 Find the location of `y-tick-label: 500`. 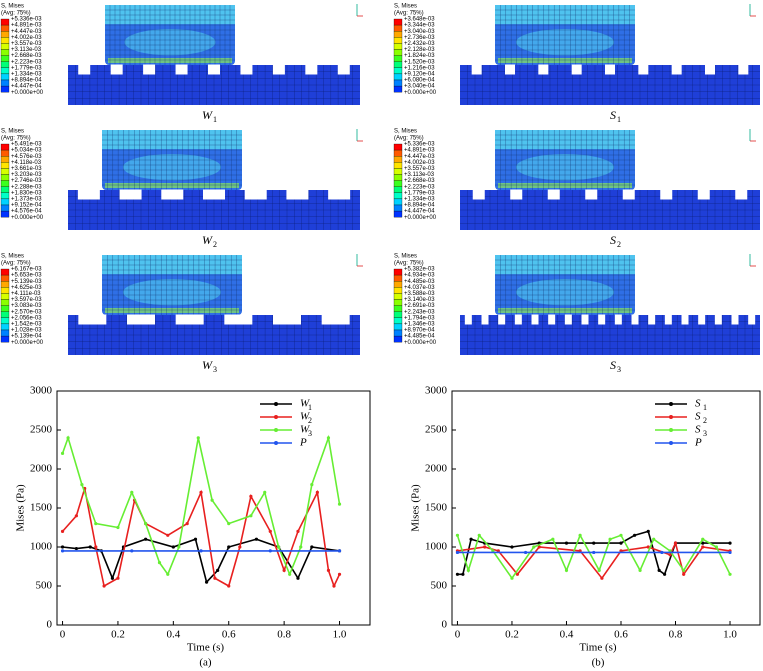

y-tick-label: 500 is located at coordinates (44, 586).